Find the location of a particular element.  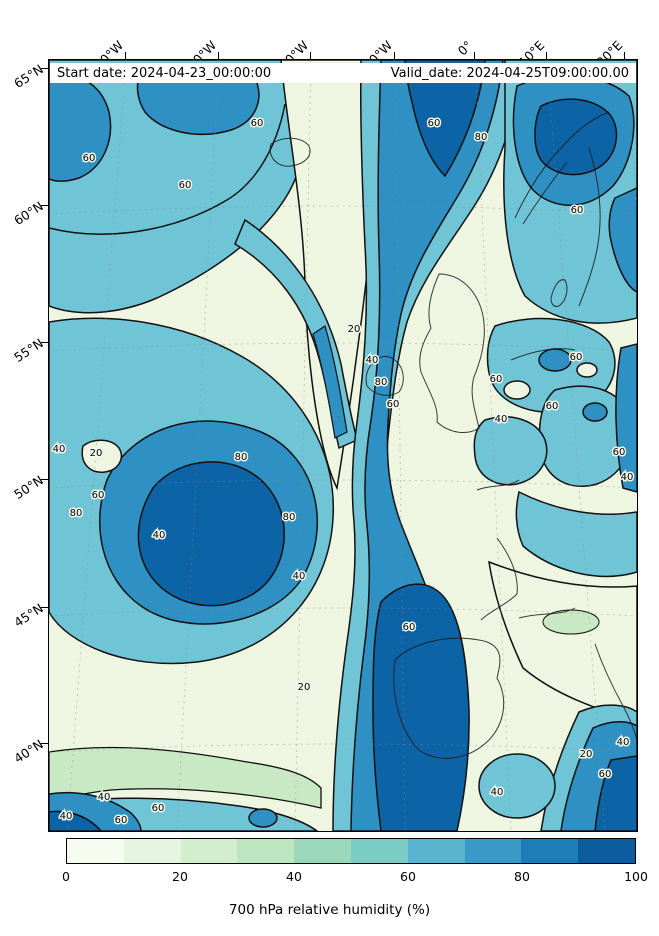

coastline-norway is located at coordinates (562, 168).